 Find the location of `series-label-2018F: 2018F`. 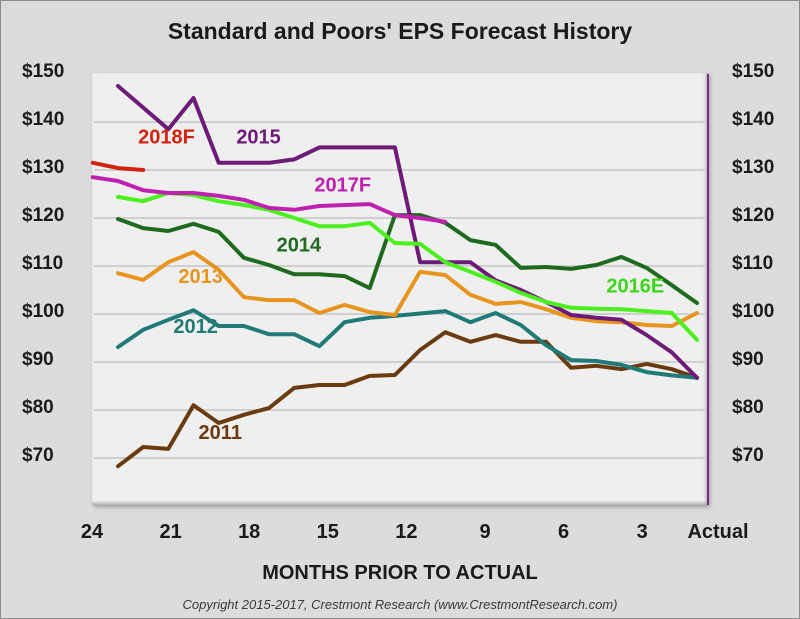

series-label-2018F: 2018F is located at coordinates (166, 138).